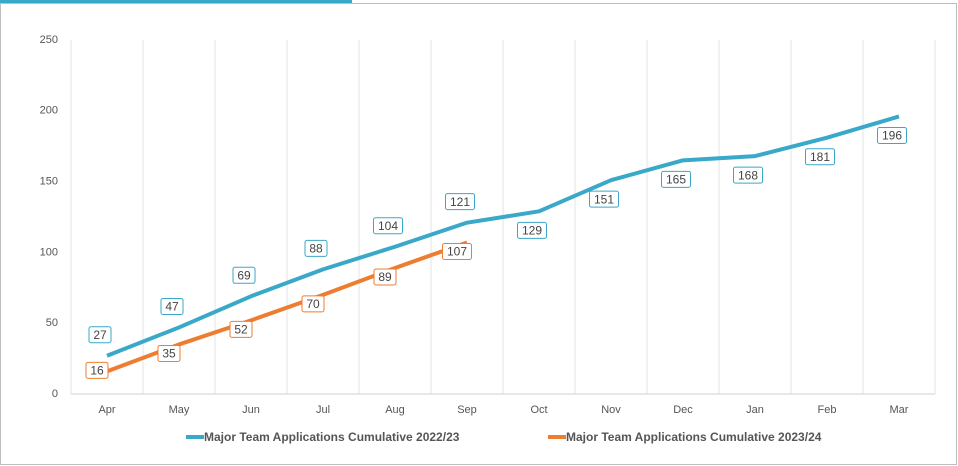 This screenshot has height=466, width=958. Describe the element at coordinates (49, 182) in the screenshot. I see `y-tick-label: 150` at that location.